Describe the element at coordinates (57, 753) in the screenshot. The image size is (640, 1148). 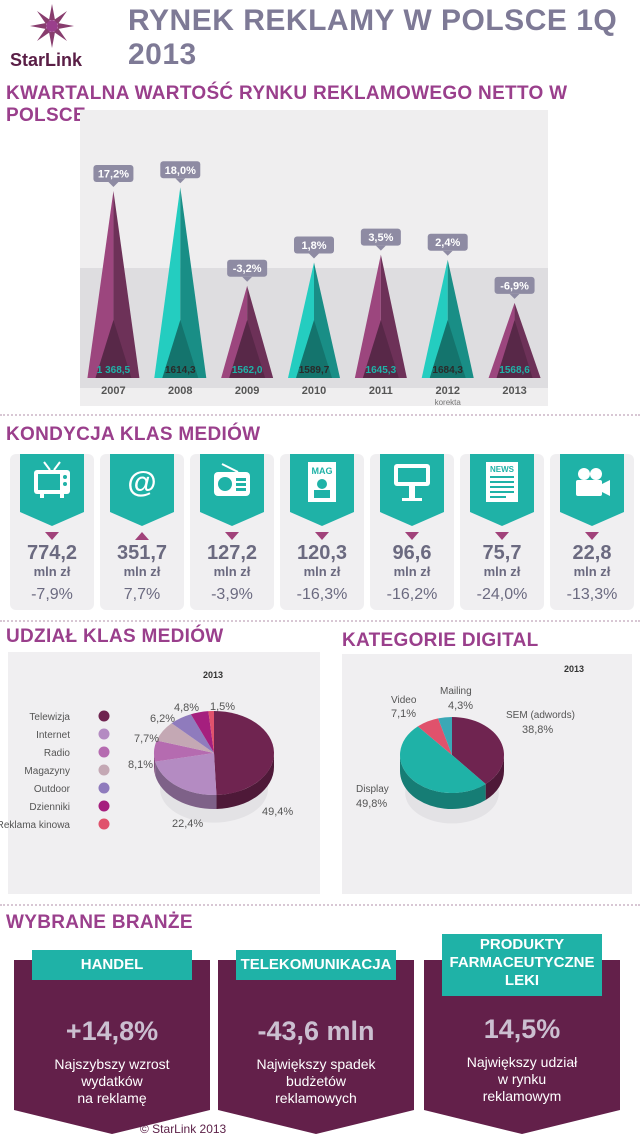
I see `legend-label: Radio` at that location.